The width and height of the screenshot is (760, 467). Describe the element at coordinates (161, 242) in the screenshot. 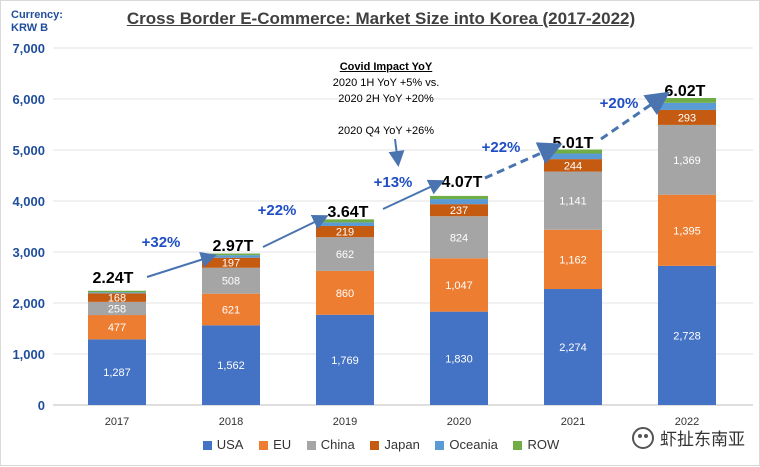

I see `growth-label: +32%` at that location.